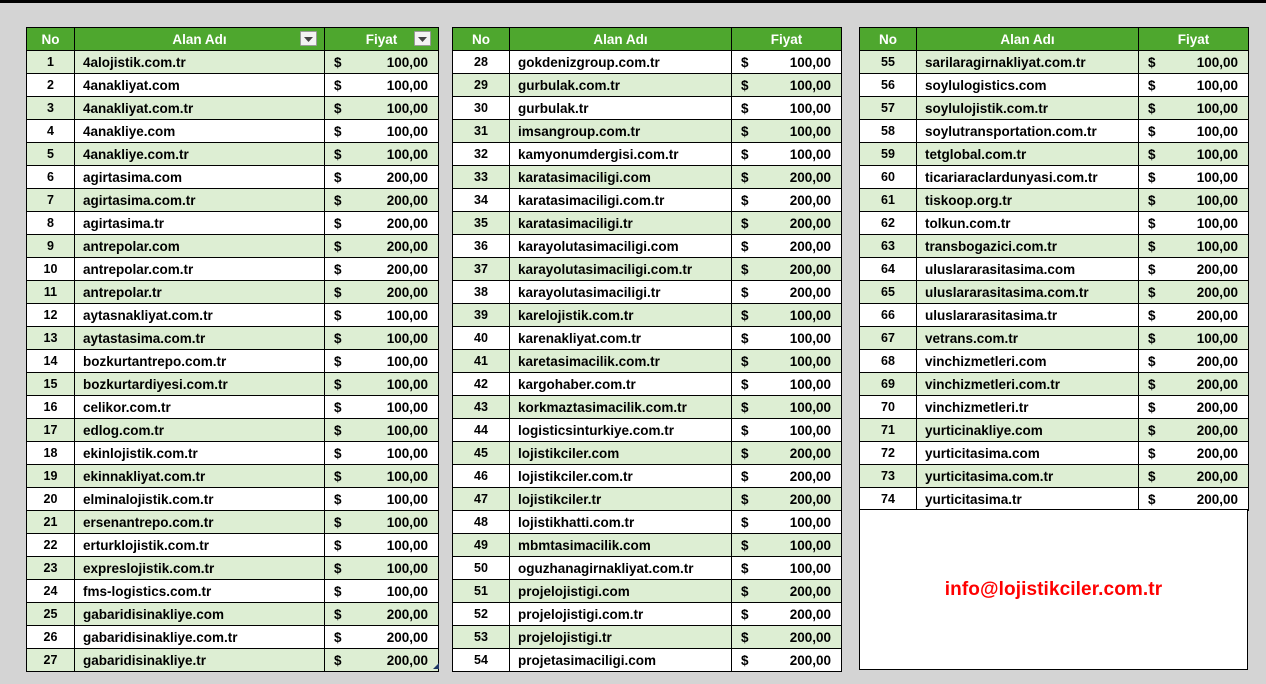 The width and height of the screenshot is (1266, 684). What do you see at coordinates (1054, 108) in the screenshot?
I see `table-row: 57 soylulojistik.com.tr $100,00` at bounding box center [1054, 108].